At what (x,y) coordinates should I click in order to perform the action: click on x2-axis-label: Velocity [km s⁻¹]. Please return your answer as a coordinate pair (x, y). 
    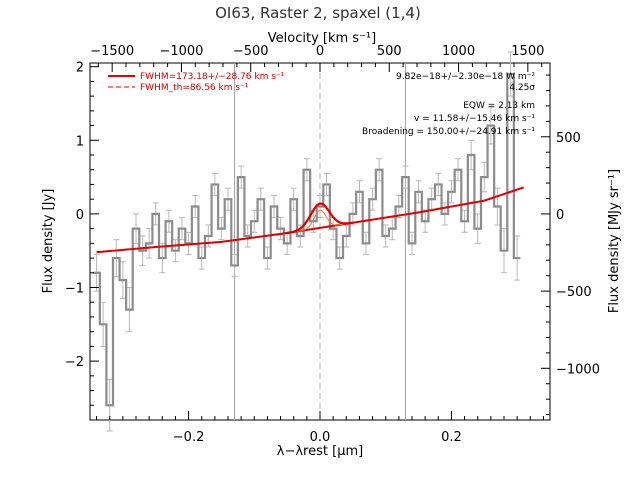
    Looking at the image, I should click on (322, 38).